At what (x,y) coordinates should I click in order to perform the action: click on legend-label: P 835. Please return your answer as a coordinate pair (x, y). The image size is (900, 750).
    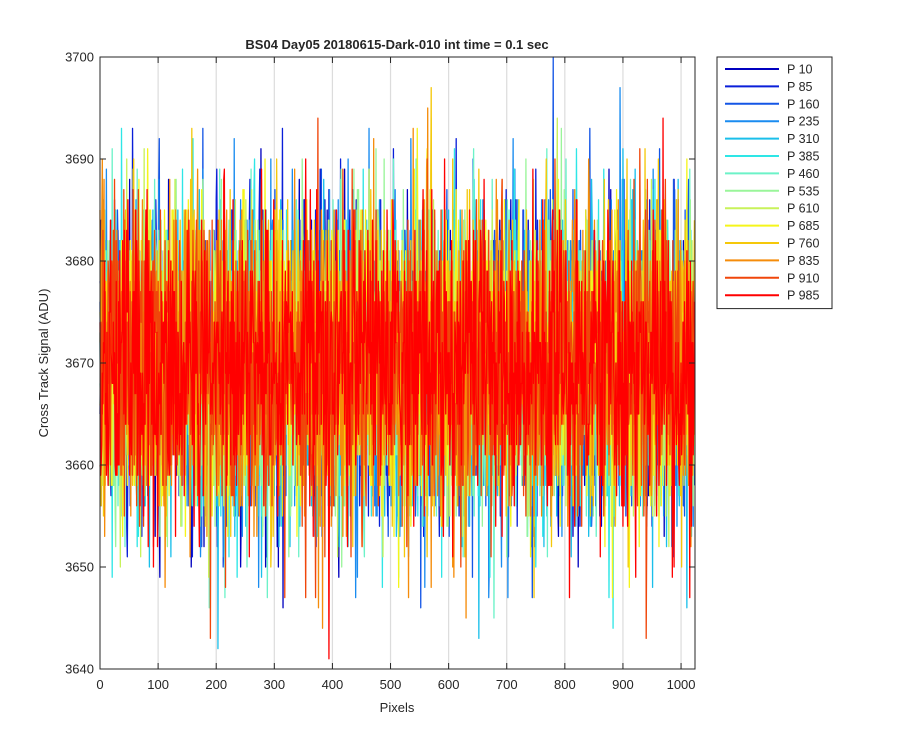
    Looking at the image, I should click on (803, 261).